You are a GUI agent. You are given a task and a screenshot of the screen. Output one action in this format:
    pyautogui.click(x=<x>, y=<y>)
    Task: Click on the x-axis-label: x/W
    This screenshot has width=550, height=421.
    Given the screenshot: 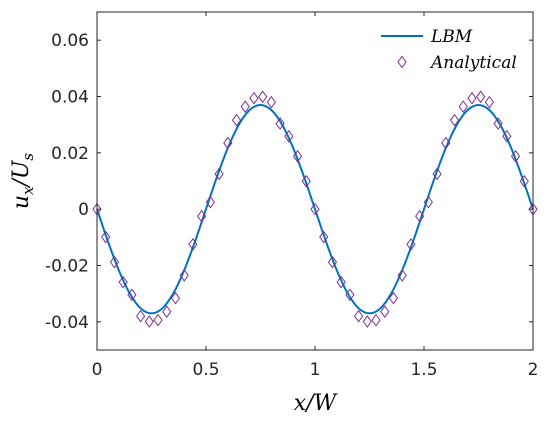 What is the action you would take?
    pyautogui.click(x=316, y=403)
    